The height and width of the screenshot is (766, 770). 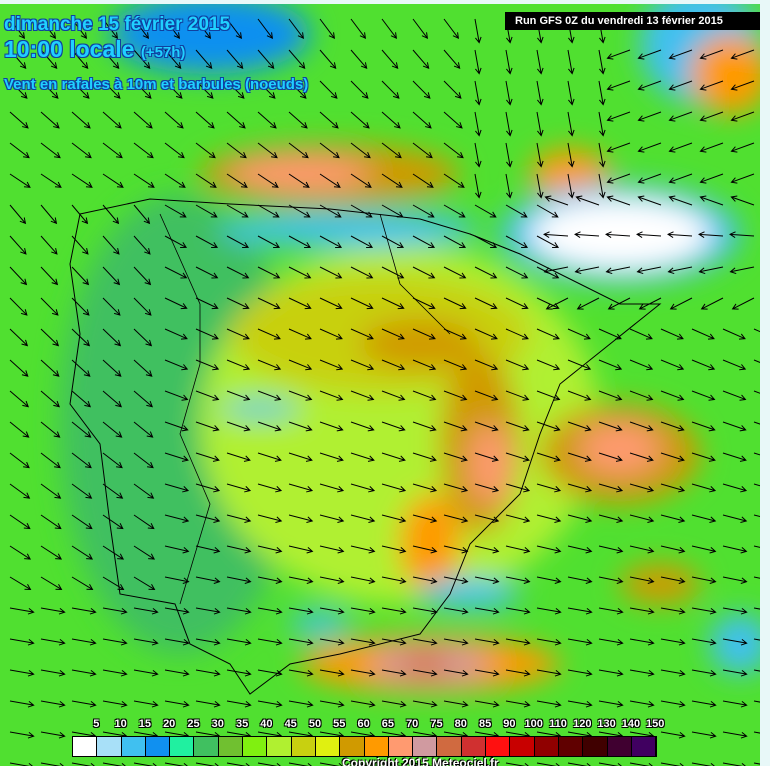 I want to click on legend-label: 50, so click(x=315, y=724).